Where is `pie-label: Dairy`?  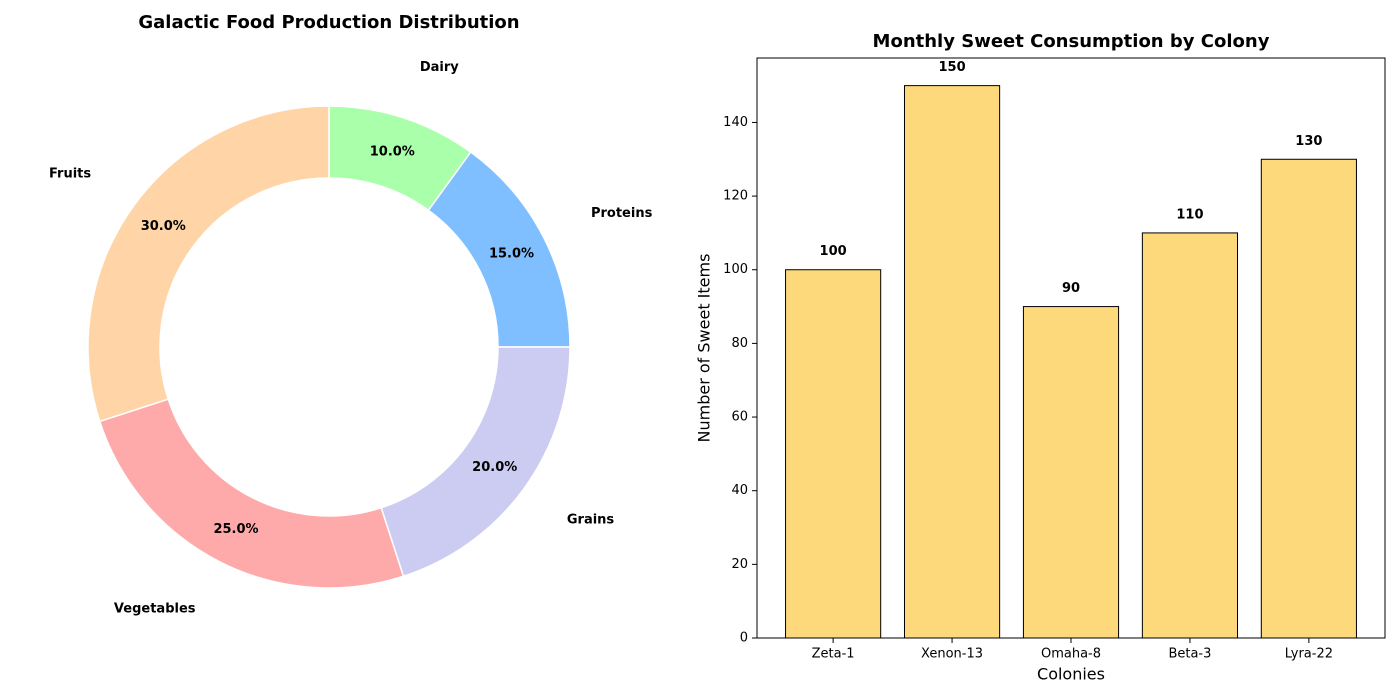
pie-label: Dairy is located at coordinates (439, 67).